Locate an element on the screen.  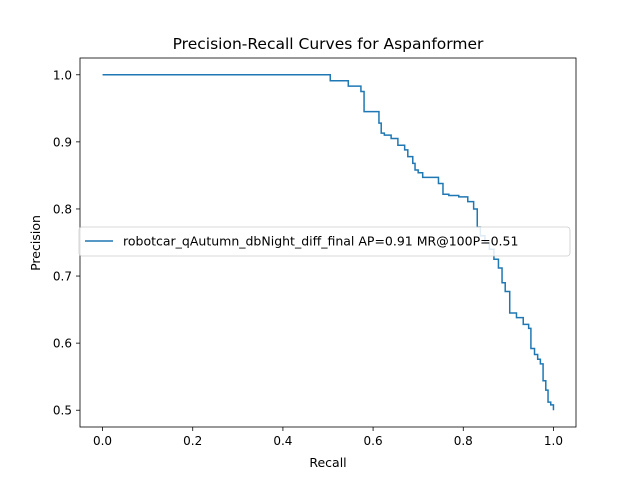
y-tick-label: 0.7 is located at coordinates (62, 277).